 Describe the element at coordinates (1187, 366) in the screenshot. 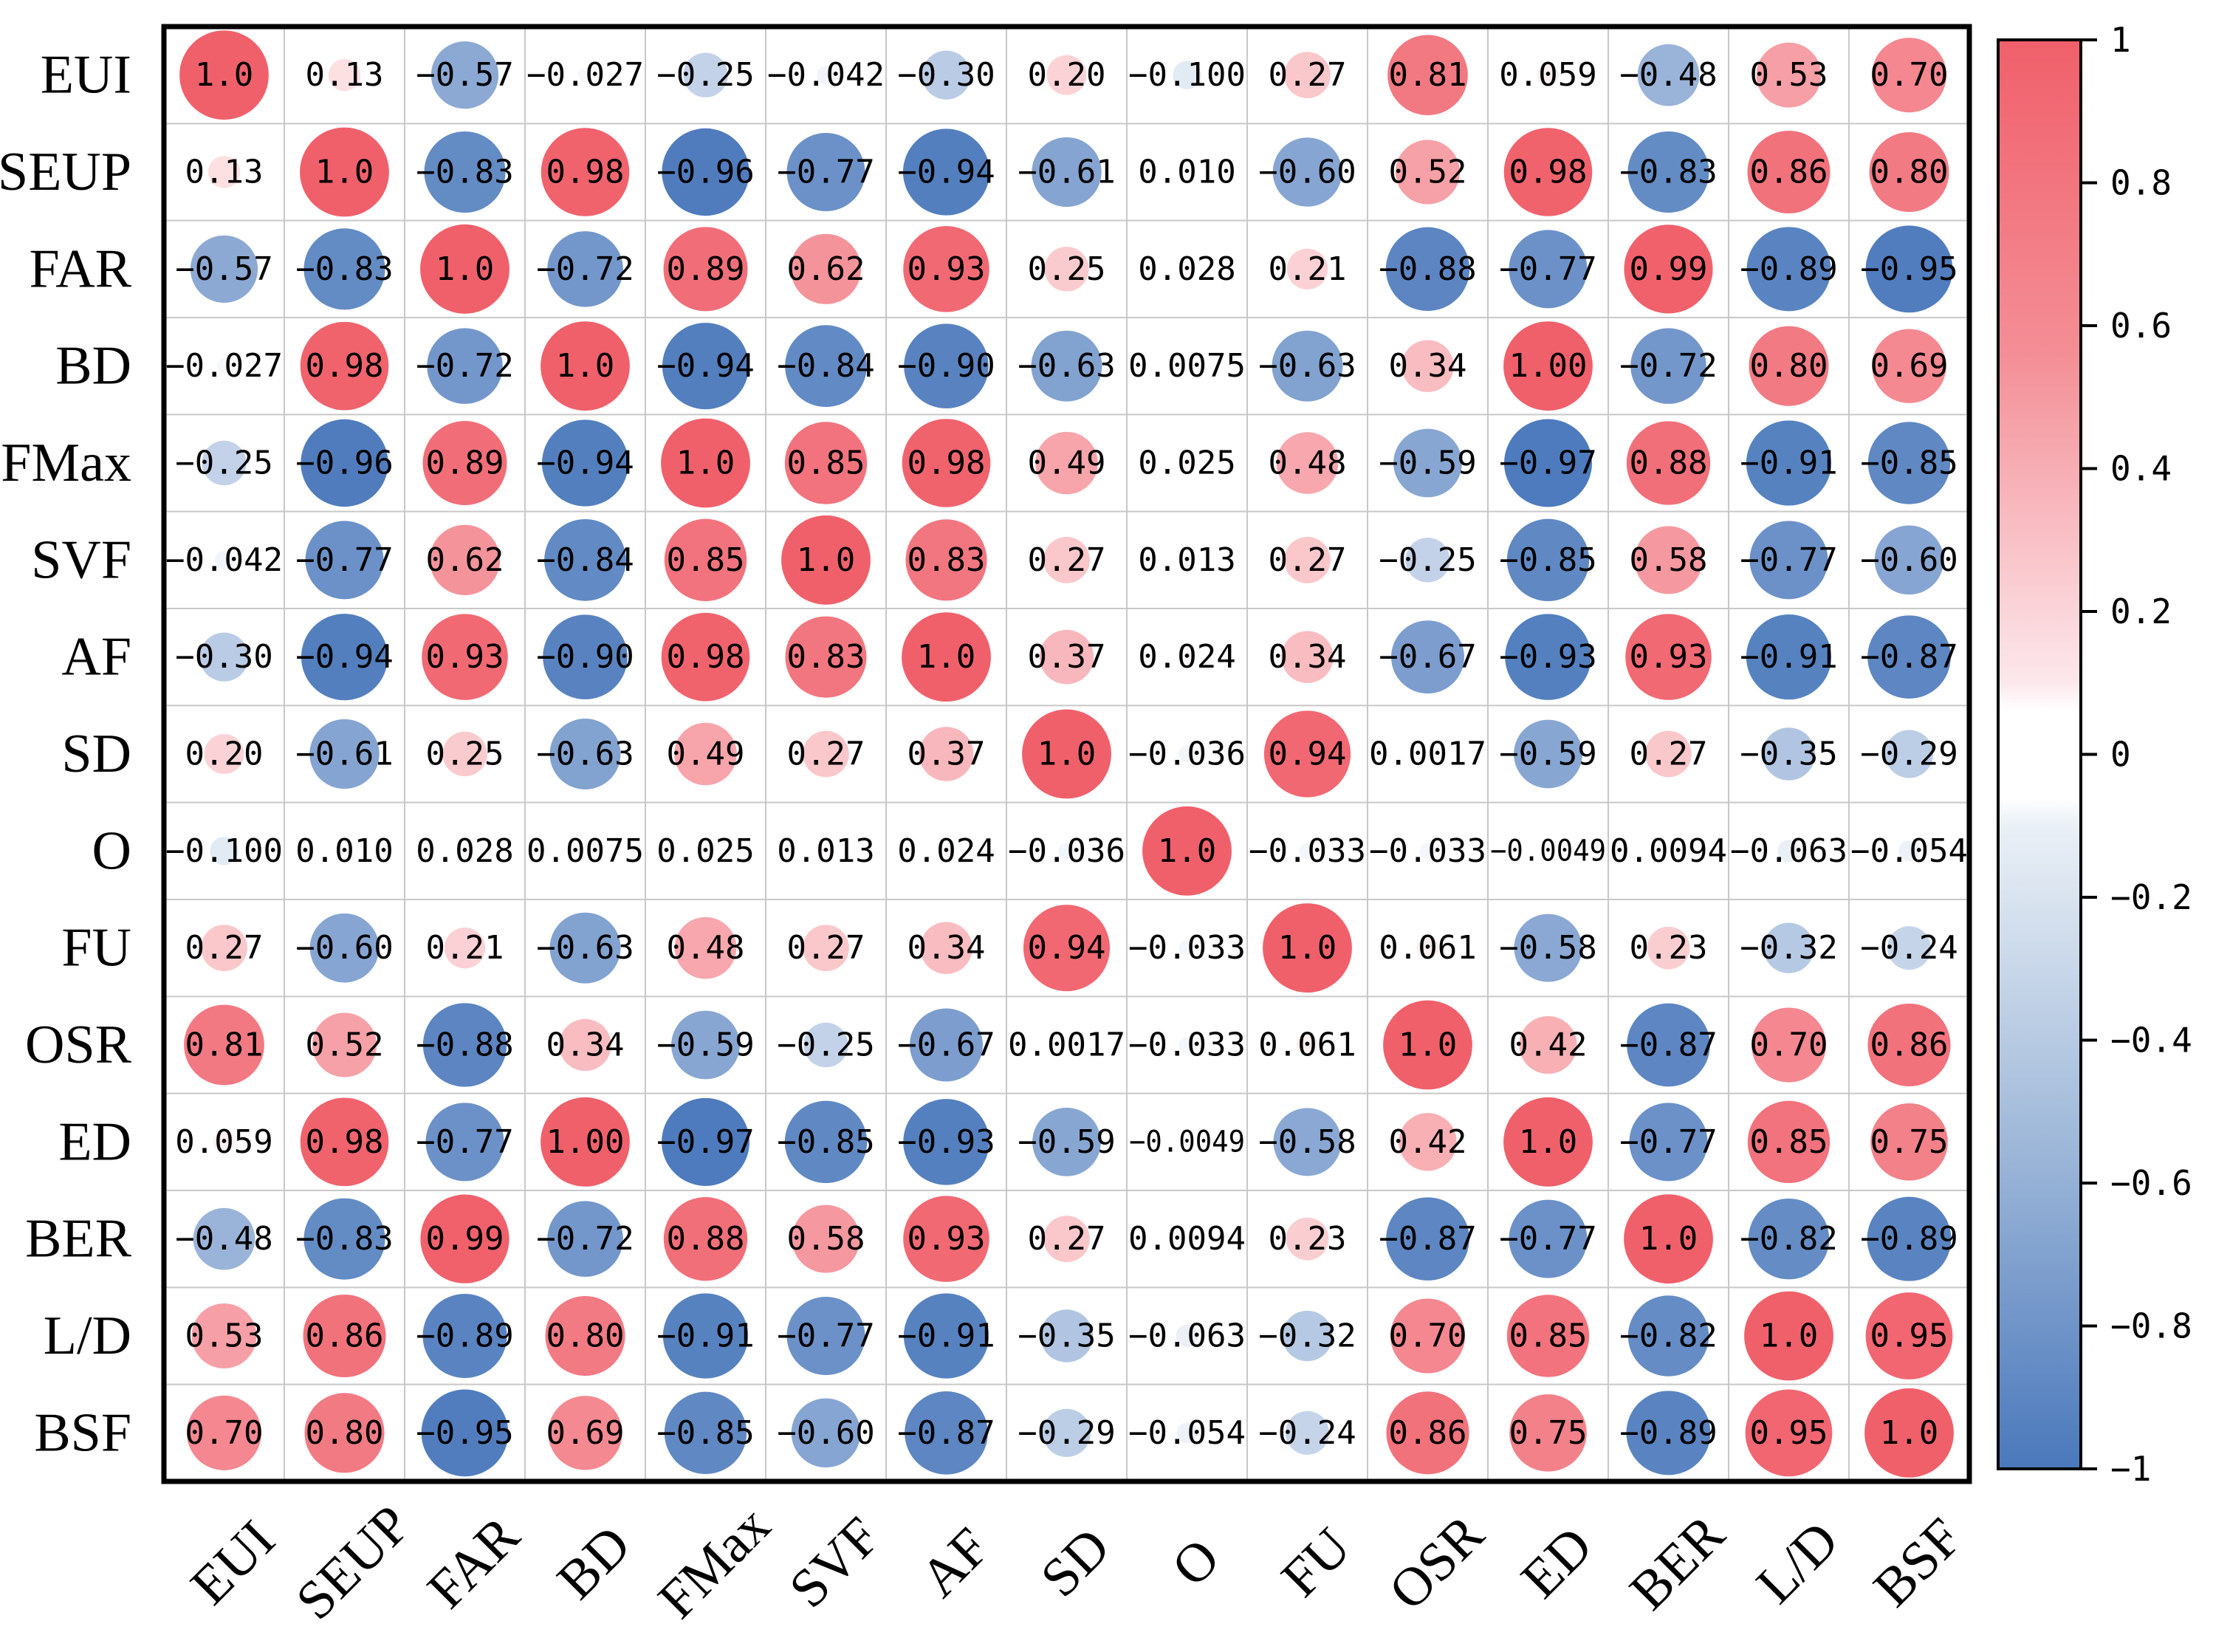

I see `corr-circle-bd-o` at that location.